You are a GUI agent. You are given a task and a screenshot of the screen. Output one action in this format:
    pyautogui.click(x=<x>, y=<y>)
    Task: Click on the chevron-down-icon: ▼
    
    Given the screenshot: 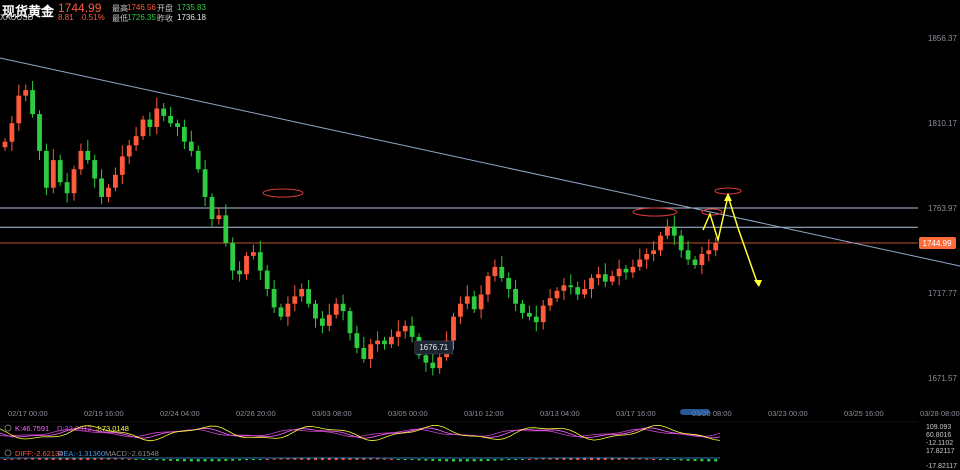 What is the action you would take?
    pyautogui.click(x=47, y=8)
    